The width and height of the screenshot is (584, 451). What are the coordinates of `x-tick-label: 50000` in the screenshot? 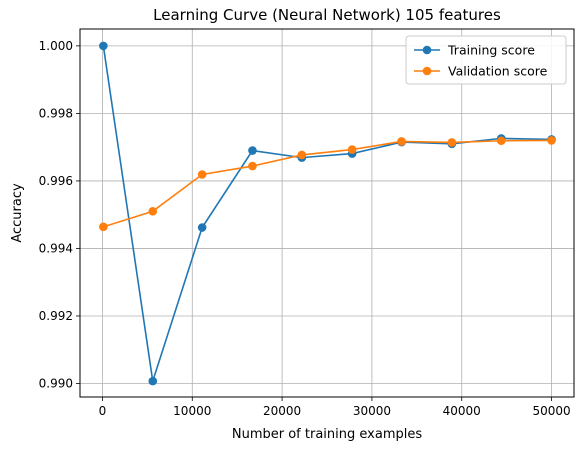 It's located at (551, 411).